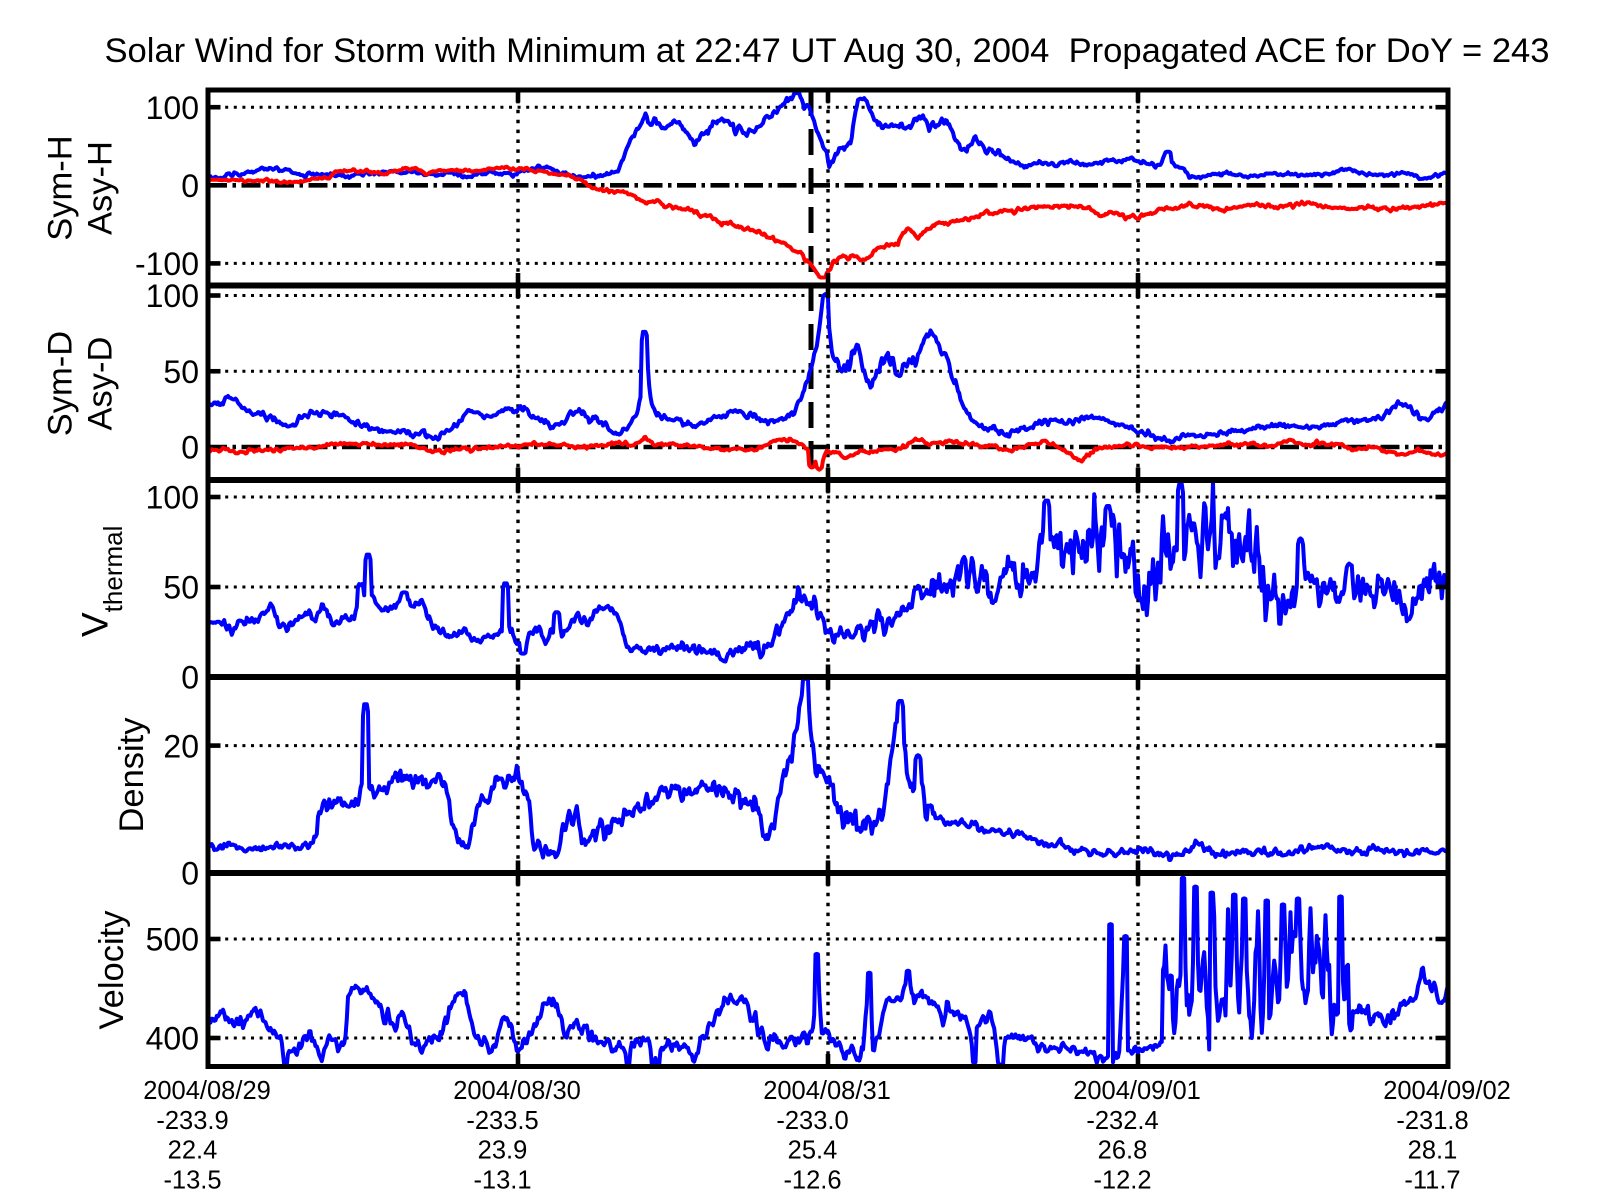 The image size is (1601, 1200). Describe the element at coordinates (502, 1181) in the screenshot. I see `svg-text: -13.1` at that location.